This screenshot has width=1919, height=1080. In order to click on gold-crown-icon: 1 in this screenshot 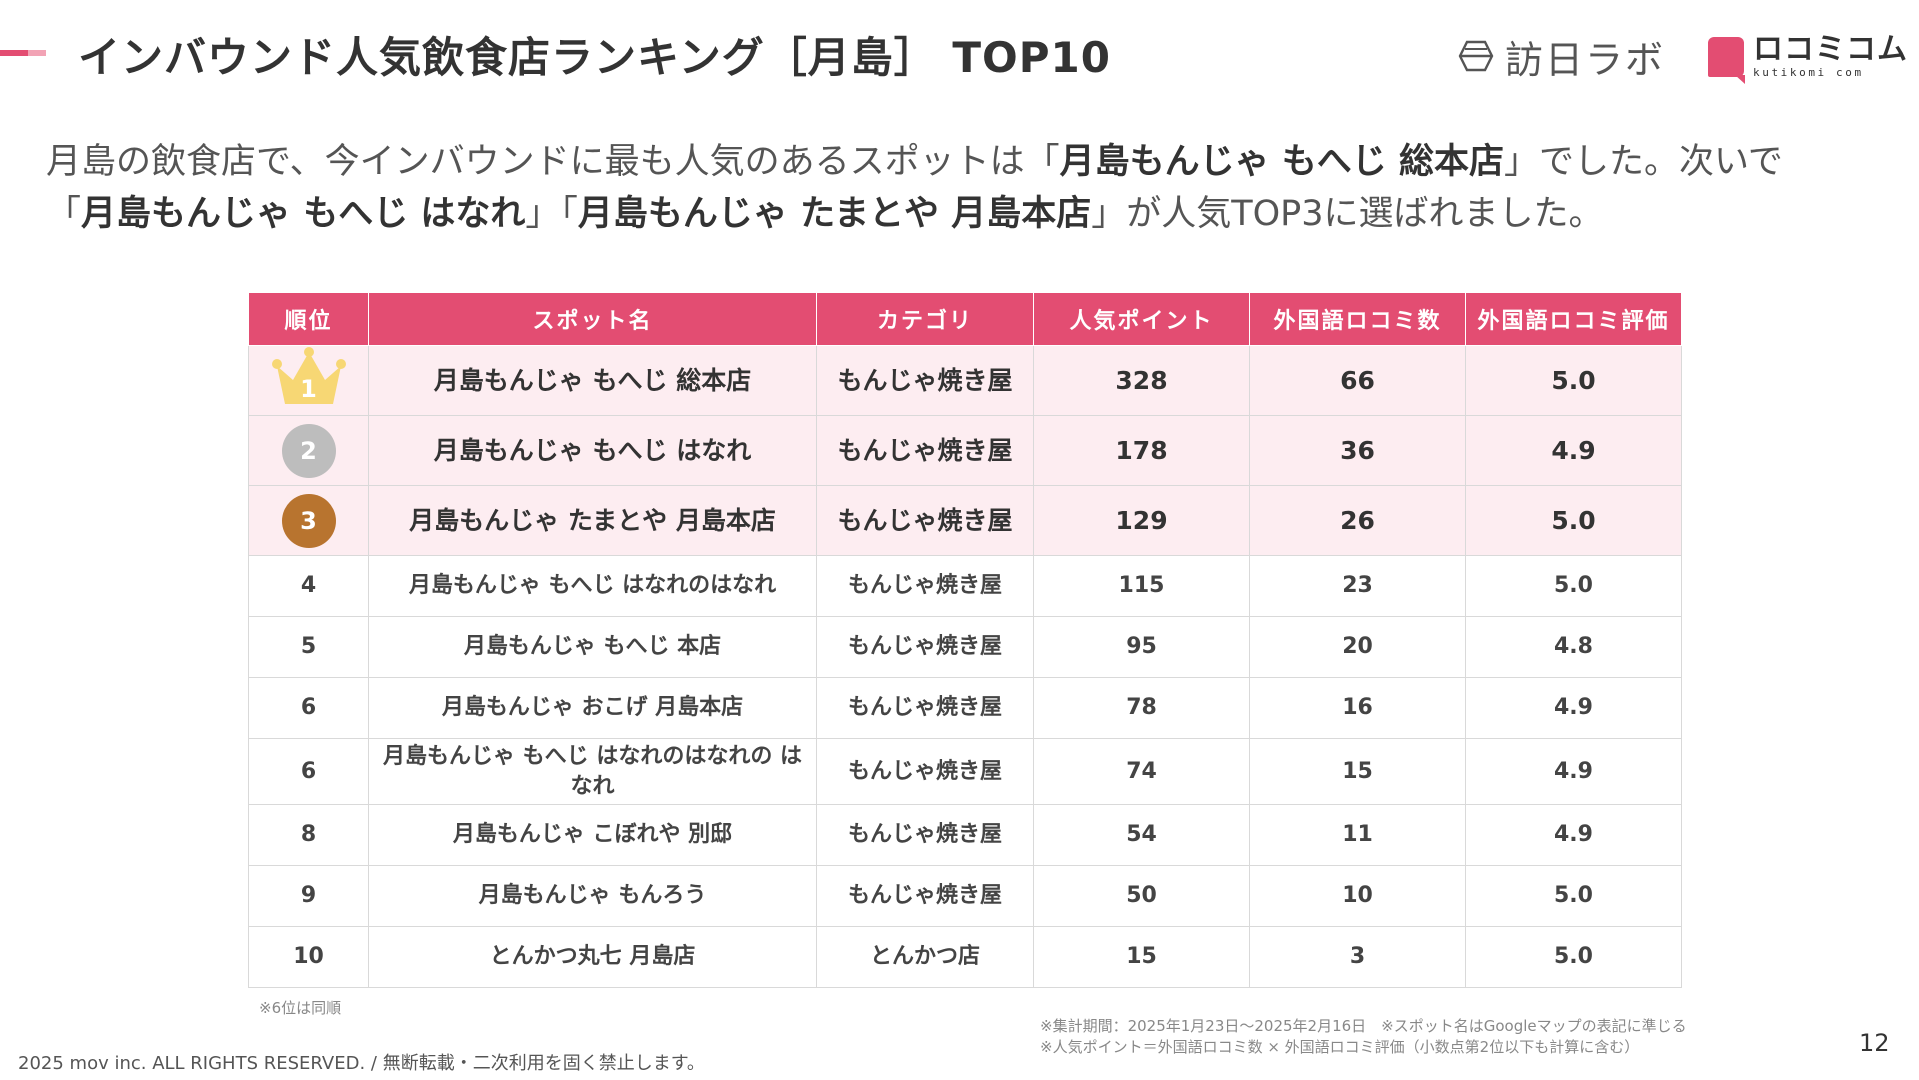, I will do `click(309, 377)`.